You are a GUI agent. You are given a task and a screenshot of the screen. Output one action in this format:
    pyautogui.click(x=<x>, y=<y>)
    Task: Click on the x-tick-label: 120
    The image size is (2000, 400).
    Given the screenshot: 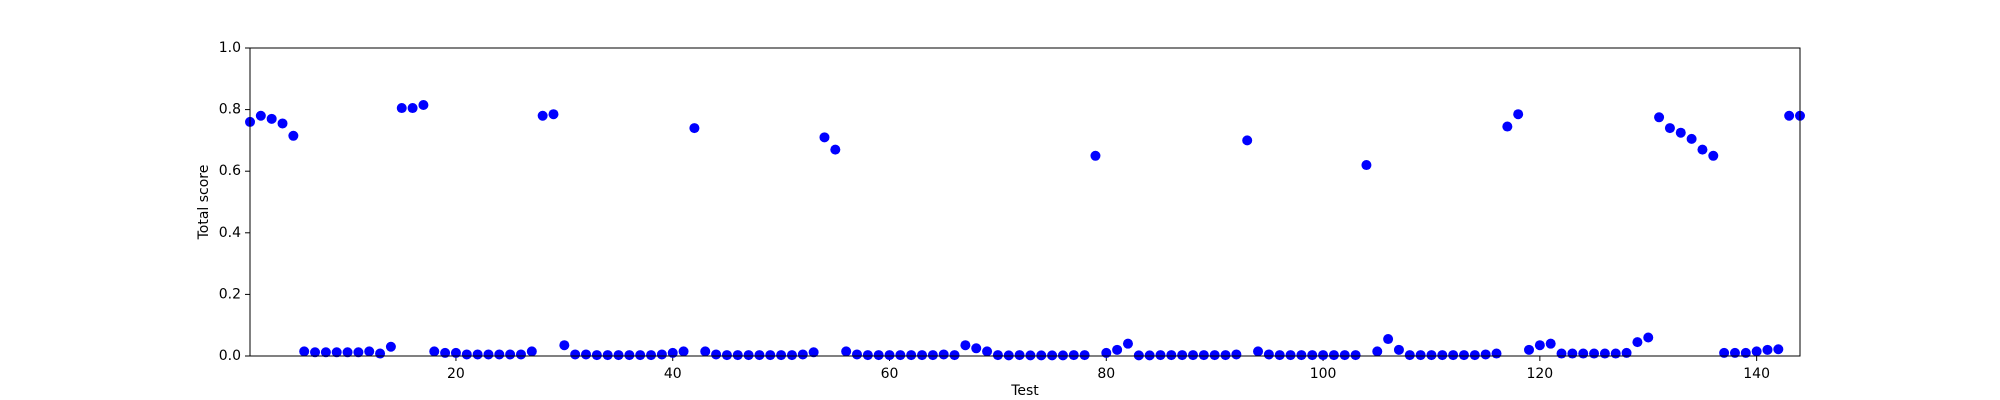 What is the action you would take?
    pyautogui.click(x=1539, y=374)
    